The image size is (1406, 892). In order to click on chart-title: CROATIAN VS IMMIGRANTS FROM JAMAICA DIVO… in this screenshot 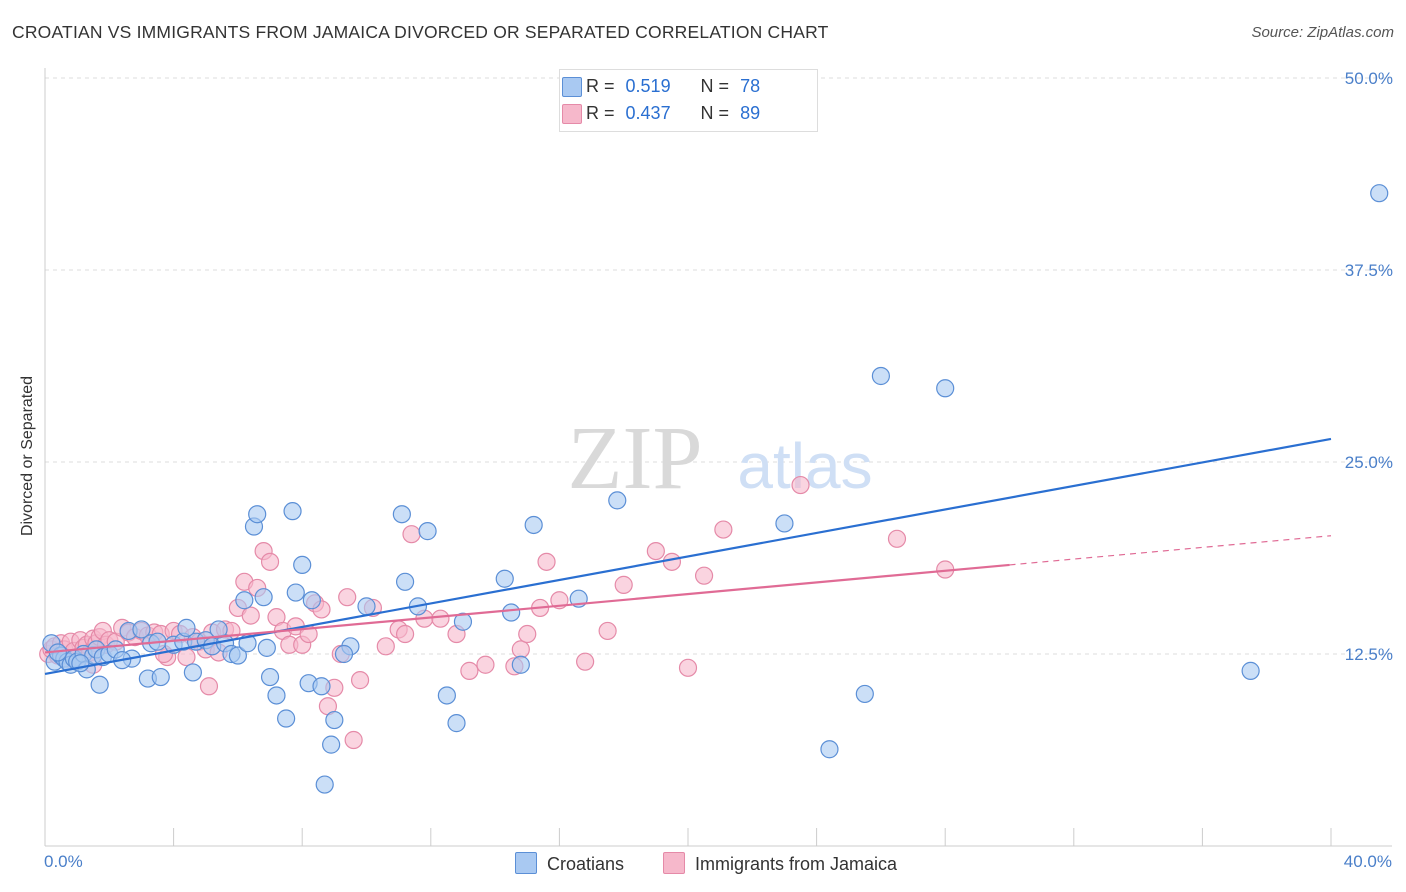, I will do `click(420, 32)`.